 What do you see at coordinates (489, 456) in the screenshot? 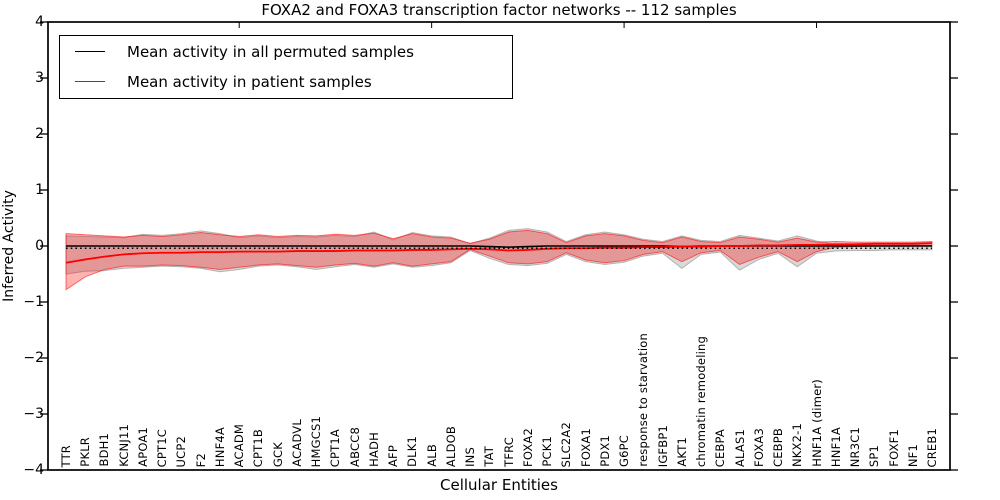
I see `x-tick-label: TAT` at bounding box center [489, 456].